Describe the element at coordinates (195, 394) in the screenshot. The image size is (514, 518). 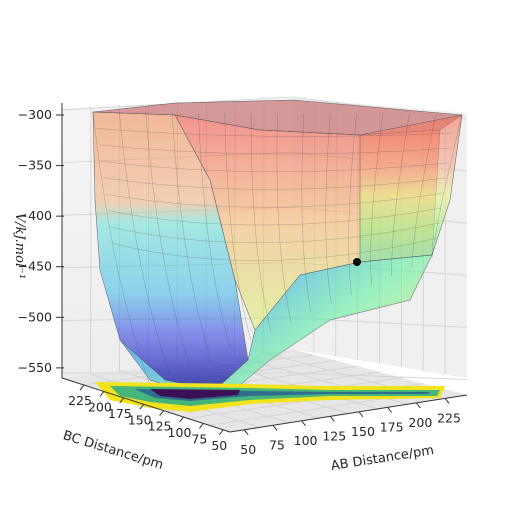
I see `contour-band-minimum` at that location.